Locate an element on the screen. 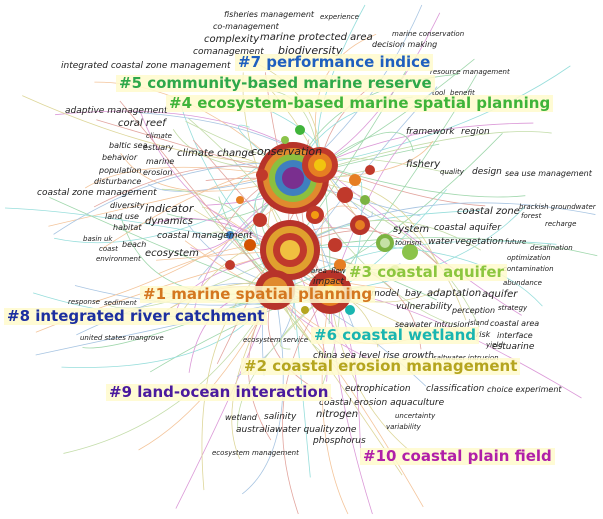 This screenshot has height=519, width=603. kw-aquifer: aquifer is located at coordinates (500, 294).